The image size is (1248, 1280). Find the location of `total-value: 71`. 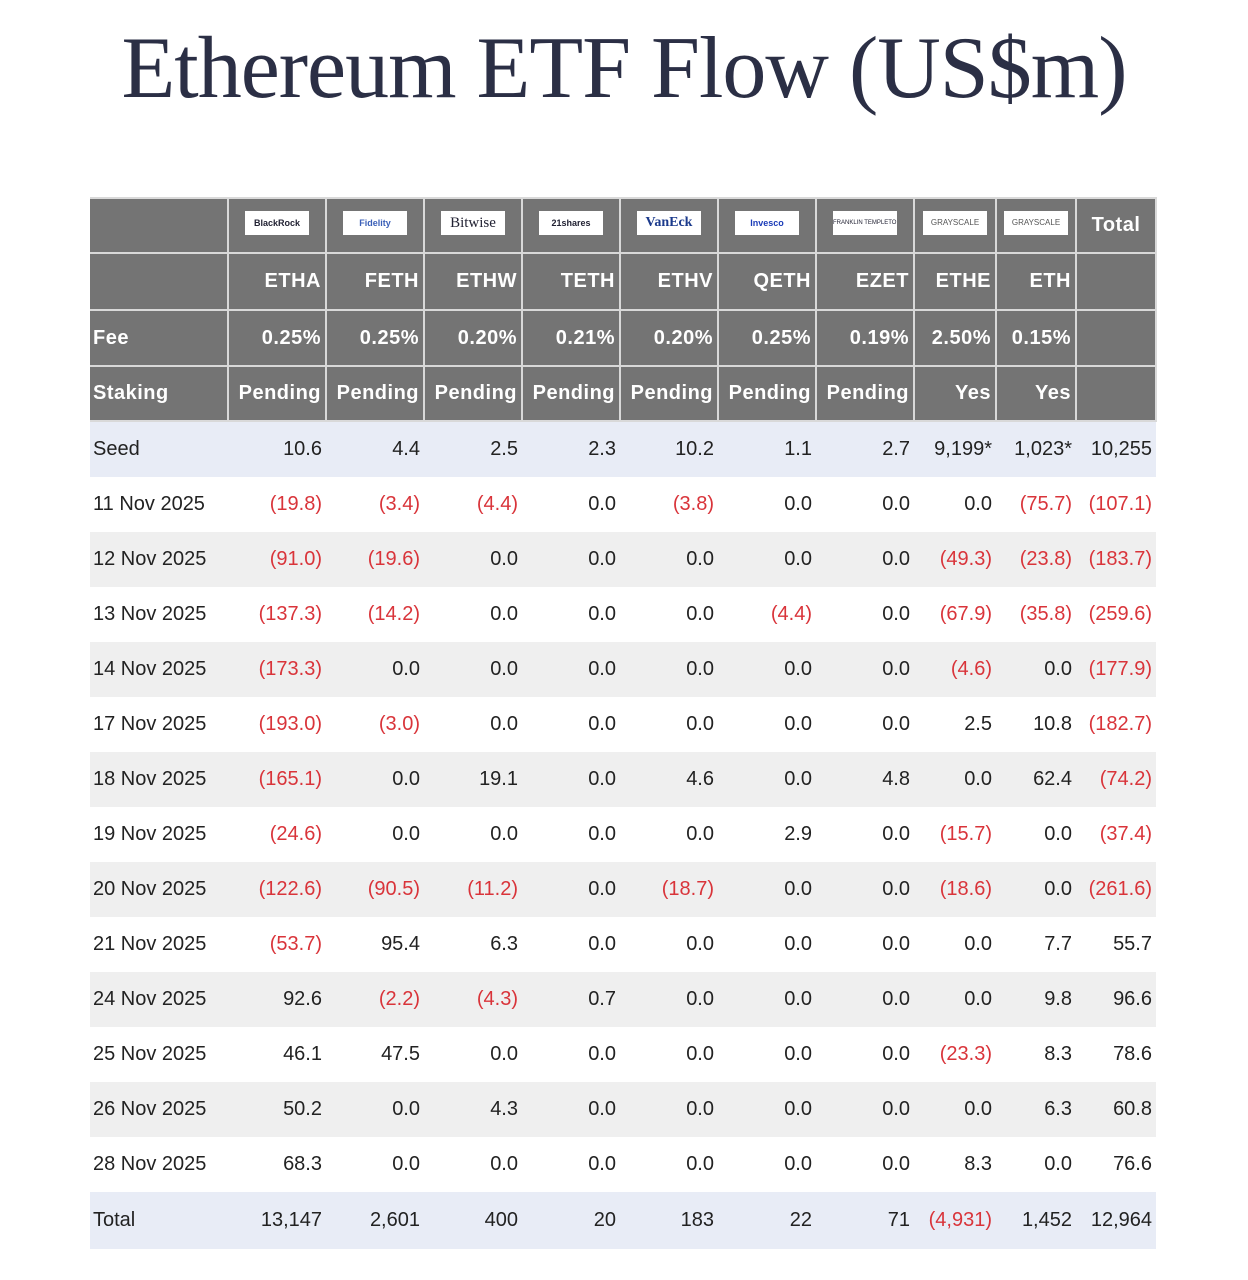

total-value: 71 is located at coordinates (865, 1220).